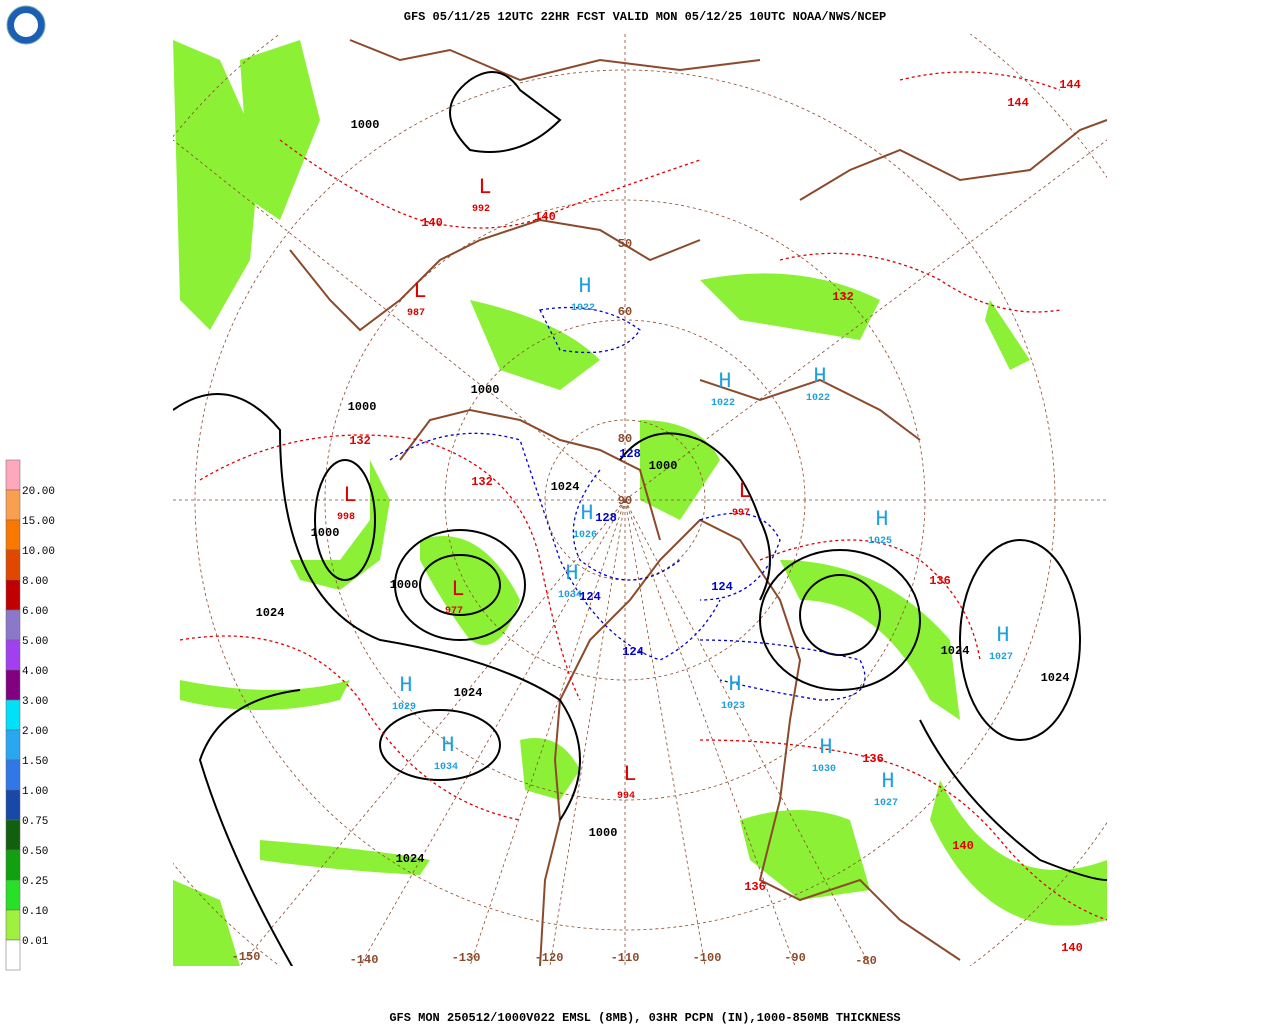 The image size is (1280, 1029). Describe the element at coordinates (35, 882) in the screenshot. I see `legend-label: 0.25` at that location.